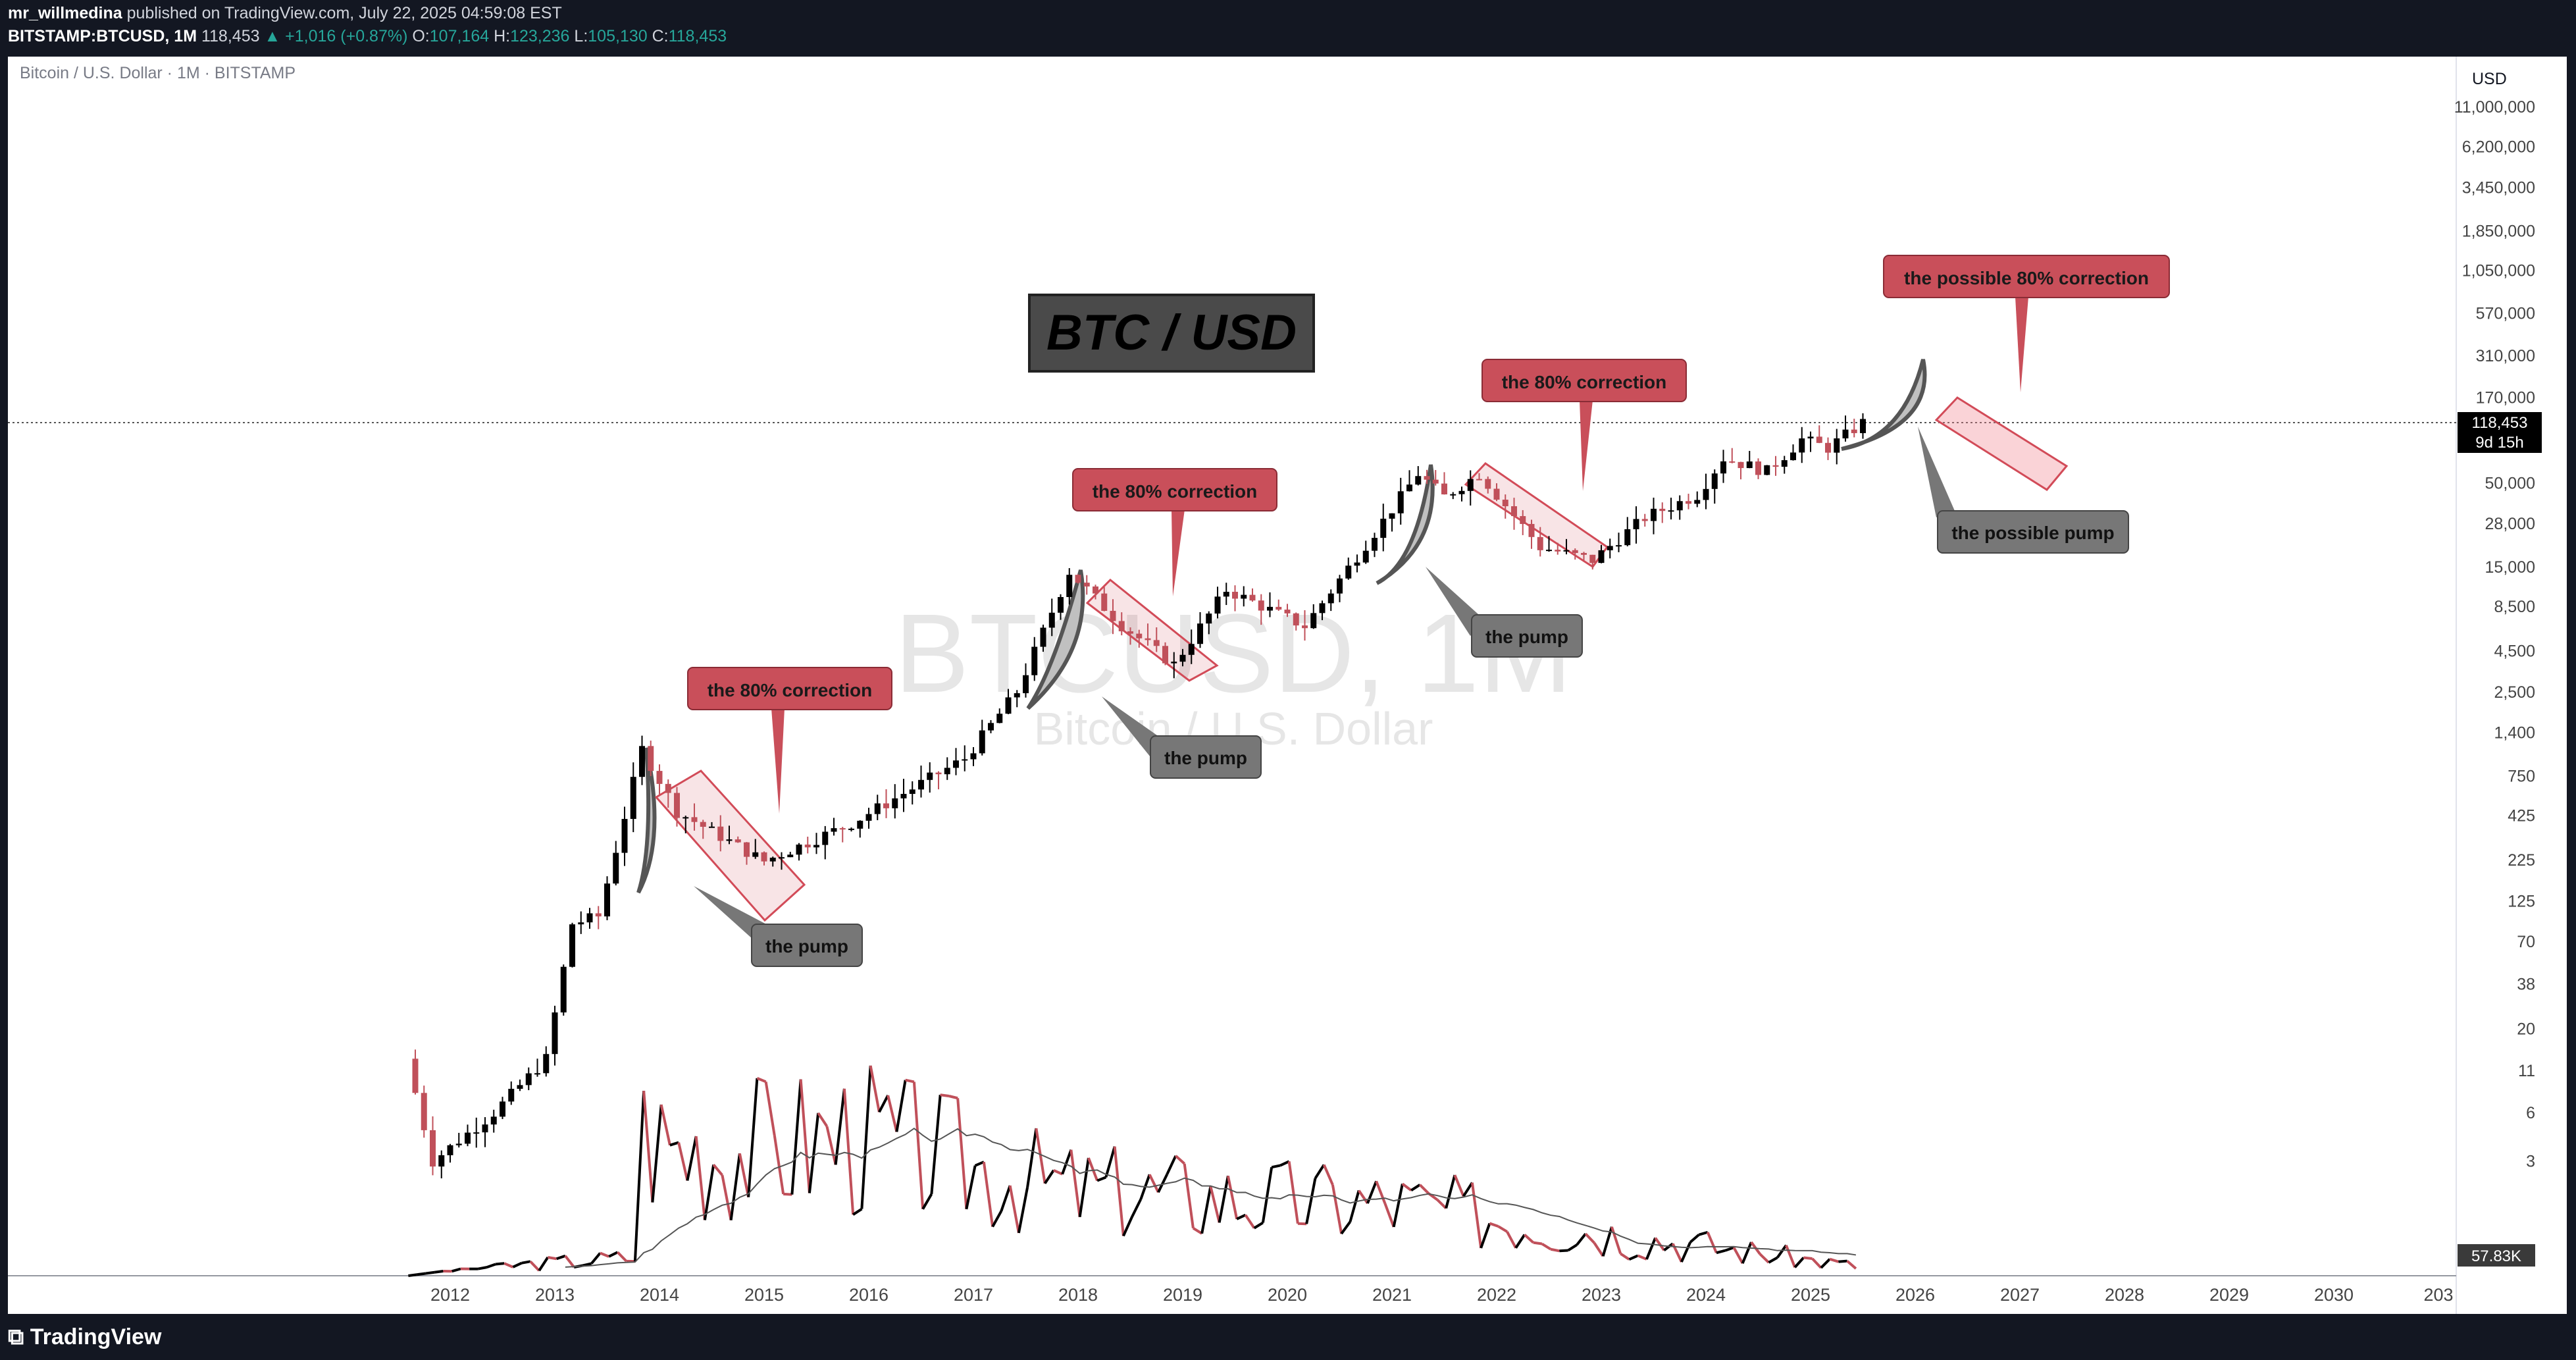 The image size is (2576, 1360). I want to click on symbol-line: BITSTAMP:BTCUSD, 1M, so click(102, 36).